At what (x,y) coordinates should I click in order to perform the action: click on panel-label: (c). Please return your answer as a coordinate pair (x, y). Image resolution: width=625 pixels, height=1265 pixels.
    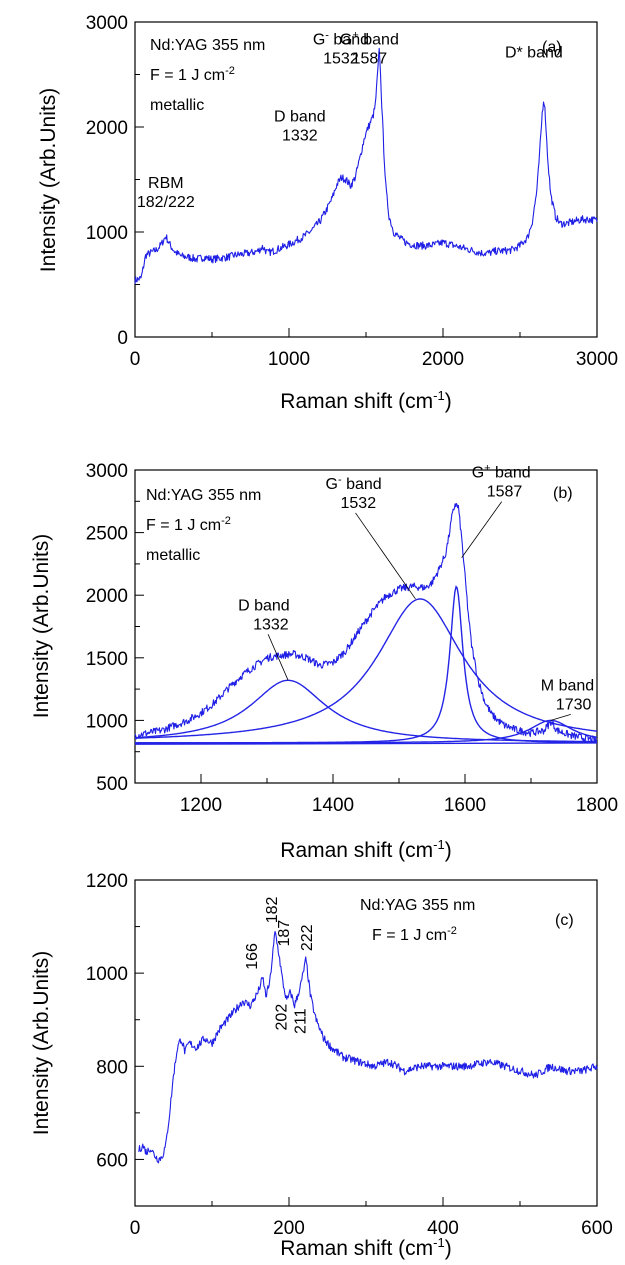
    Looking at the image, I should click on (564, 920).